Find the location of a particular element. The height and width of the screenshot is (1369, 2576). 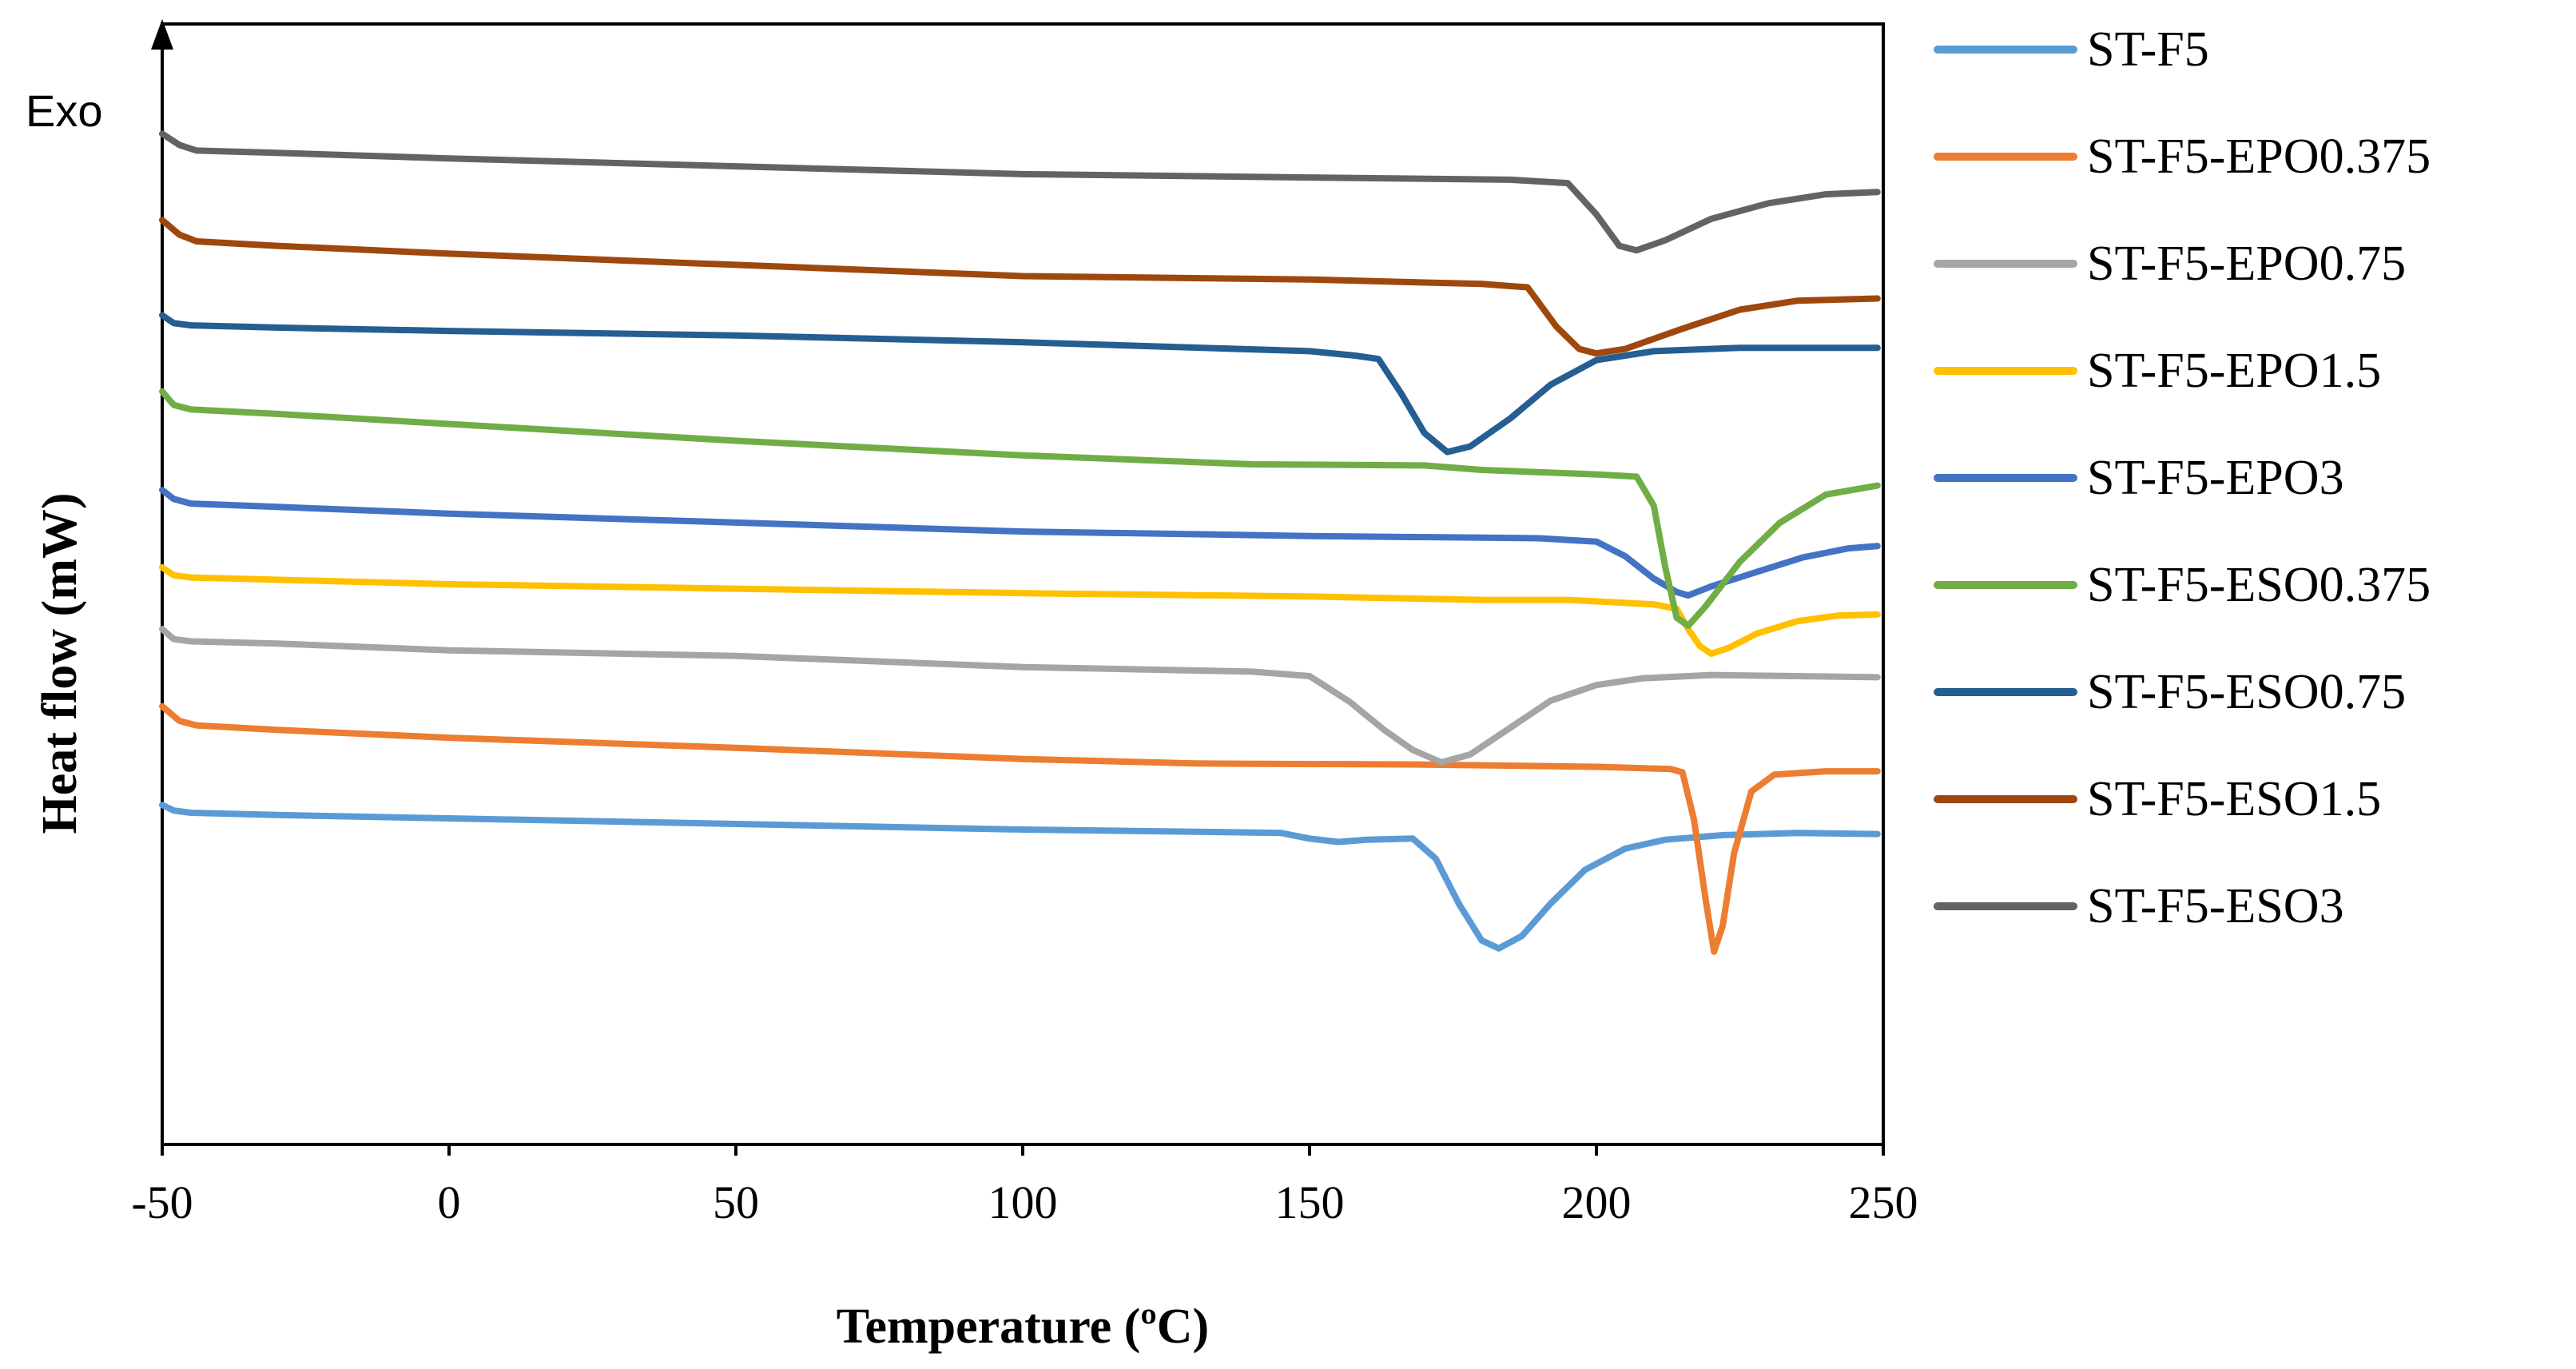

x-tick-label: 150 is located at coordinates (1310, 1202).